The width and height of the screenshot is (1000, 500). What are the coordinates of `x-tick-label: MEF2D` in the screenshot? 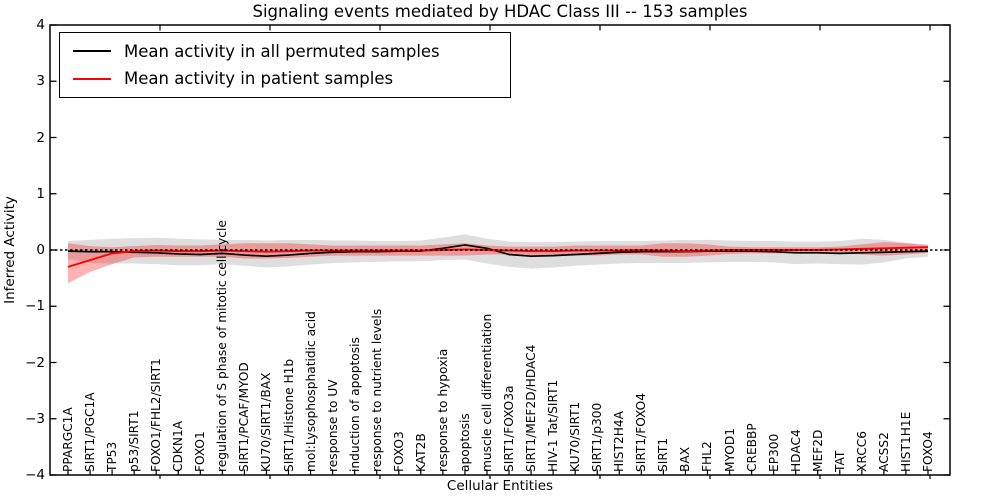 It's located at (817, 450).